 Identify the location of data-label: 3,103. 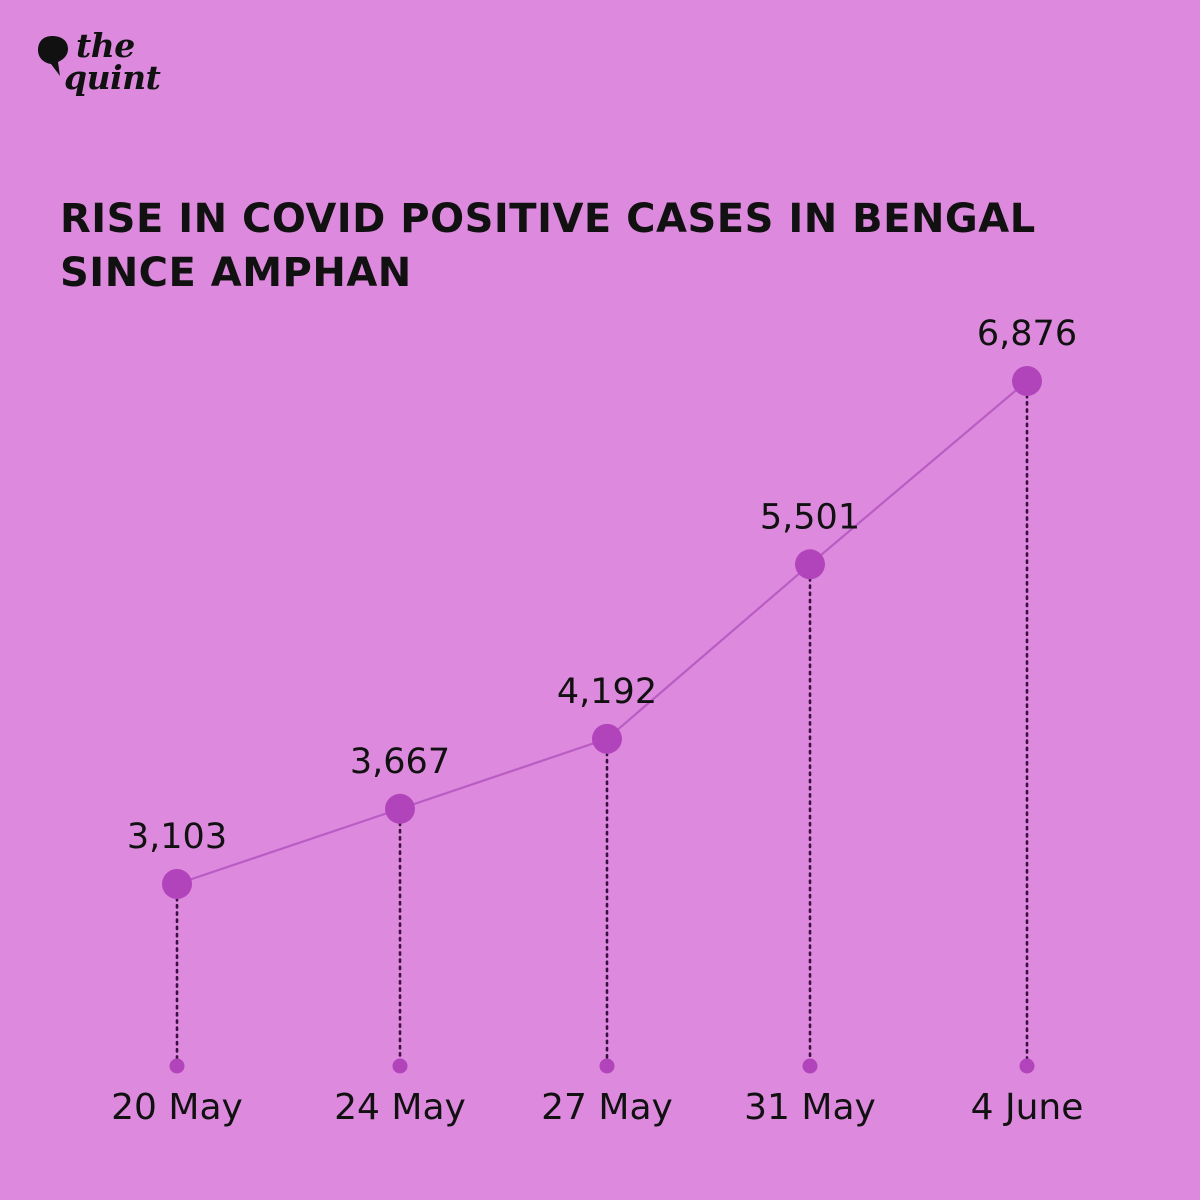
(177, 837).